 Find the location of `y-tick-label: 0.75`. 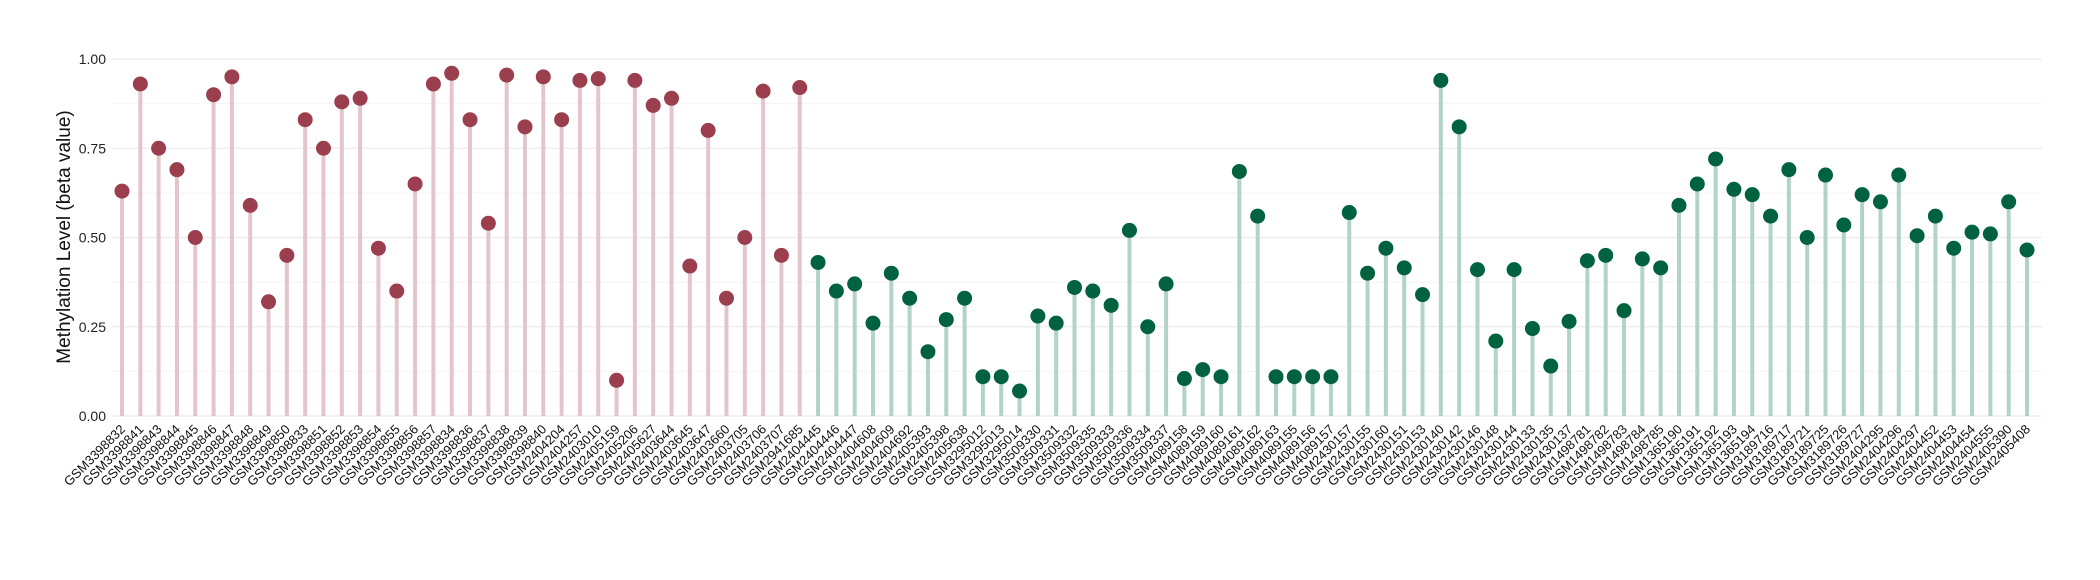

y-tick-label: 0.75 is located at coordinates (92, 148).